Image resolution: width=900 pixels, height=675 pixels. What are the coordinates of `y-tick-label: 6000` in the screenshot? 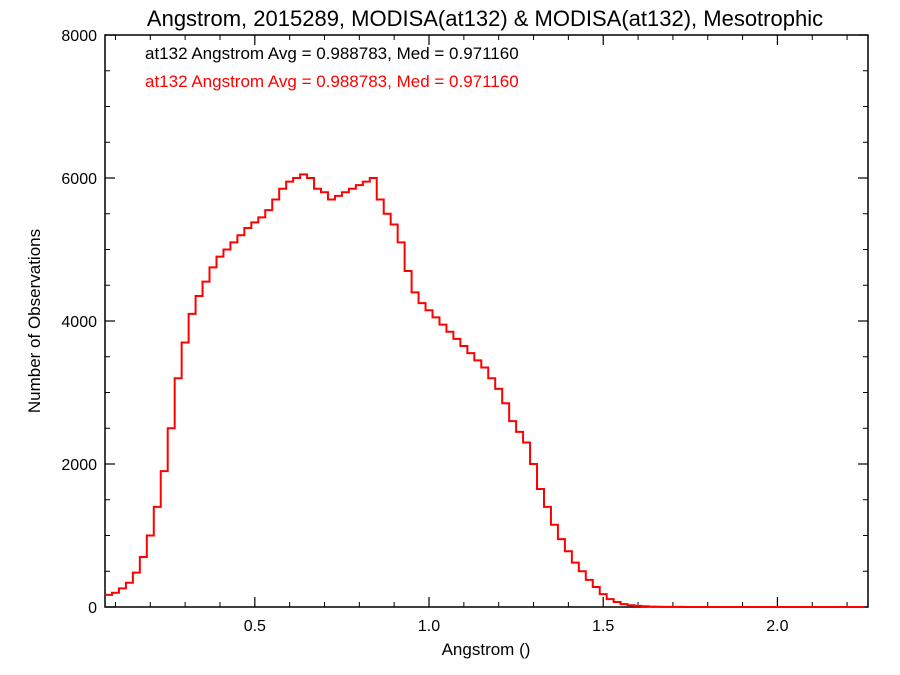 It's located at (79, 179).